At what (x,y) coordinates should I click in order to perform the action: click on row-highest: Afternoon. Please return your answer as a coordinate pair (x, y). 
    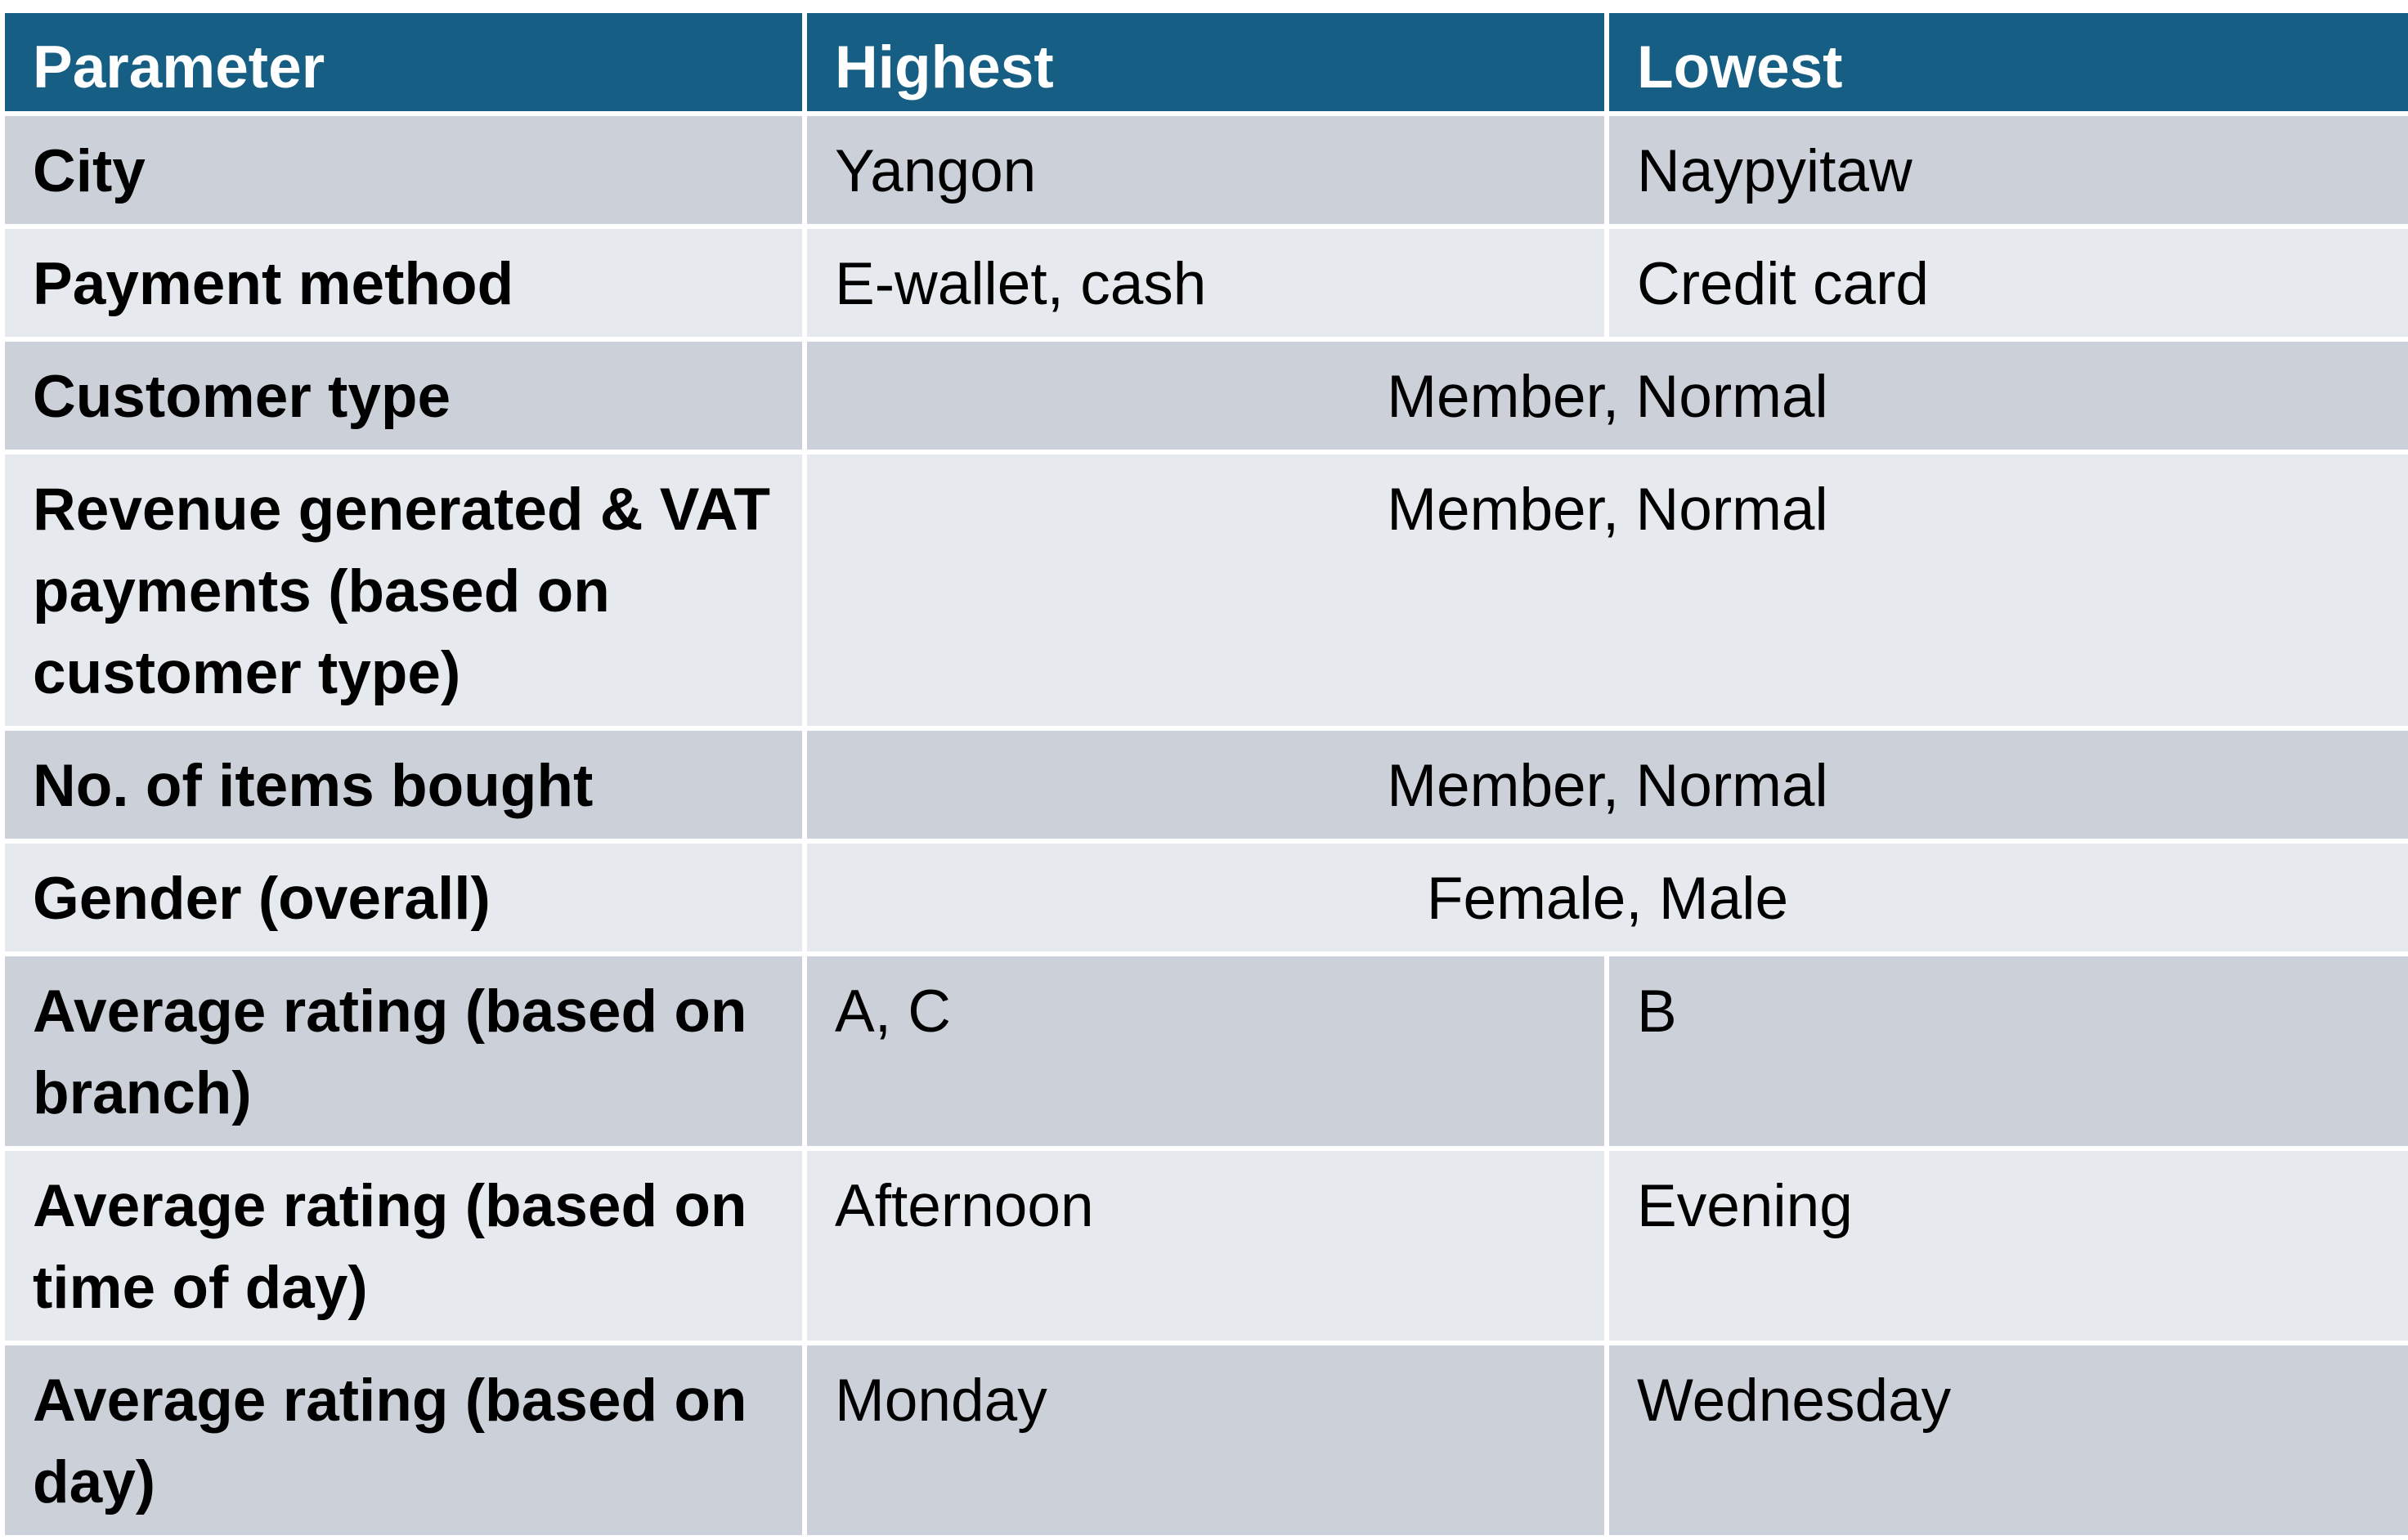
    Looking at the image, I should click on (1205, 1246).